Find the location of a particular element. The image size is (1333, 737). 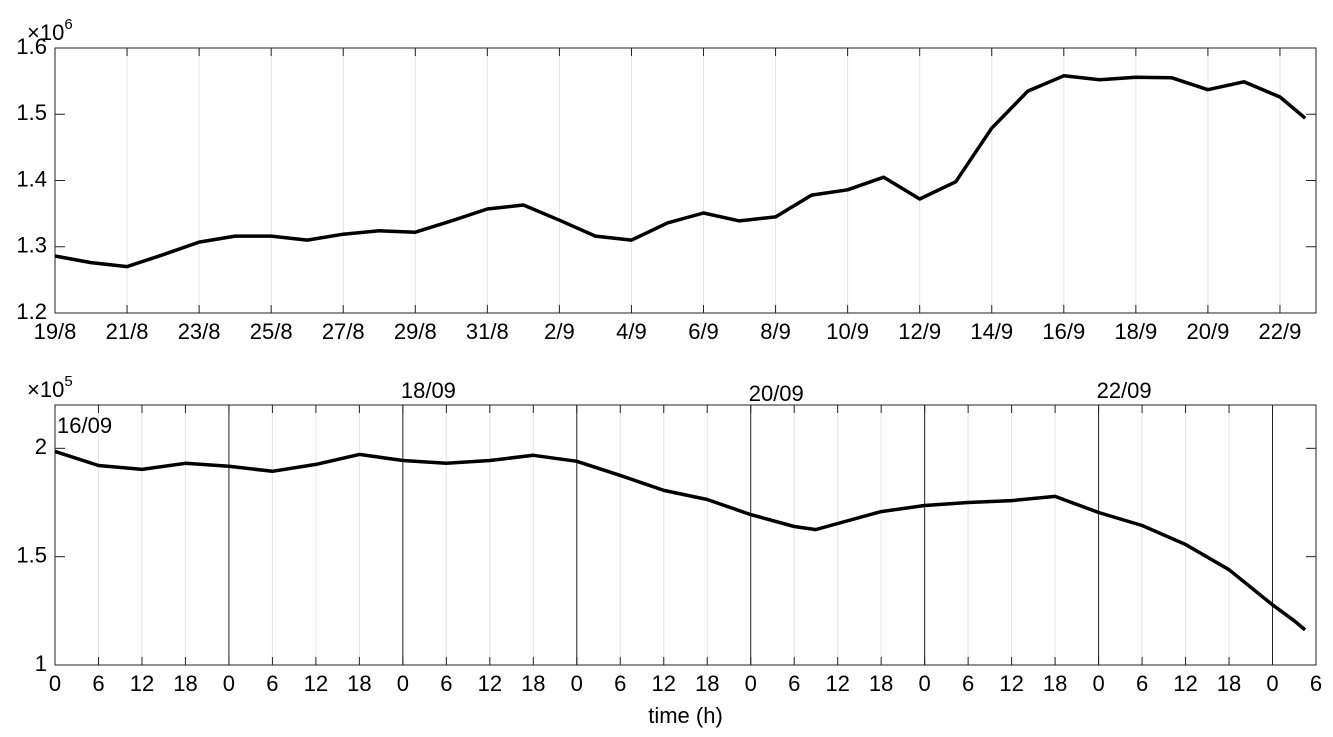

x-tick-label: 25/8 is located at coordinates (271, 331).